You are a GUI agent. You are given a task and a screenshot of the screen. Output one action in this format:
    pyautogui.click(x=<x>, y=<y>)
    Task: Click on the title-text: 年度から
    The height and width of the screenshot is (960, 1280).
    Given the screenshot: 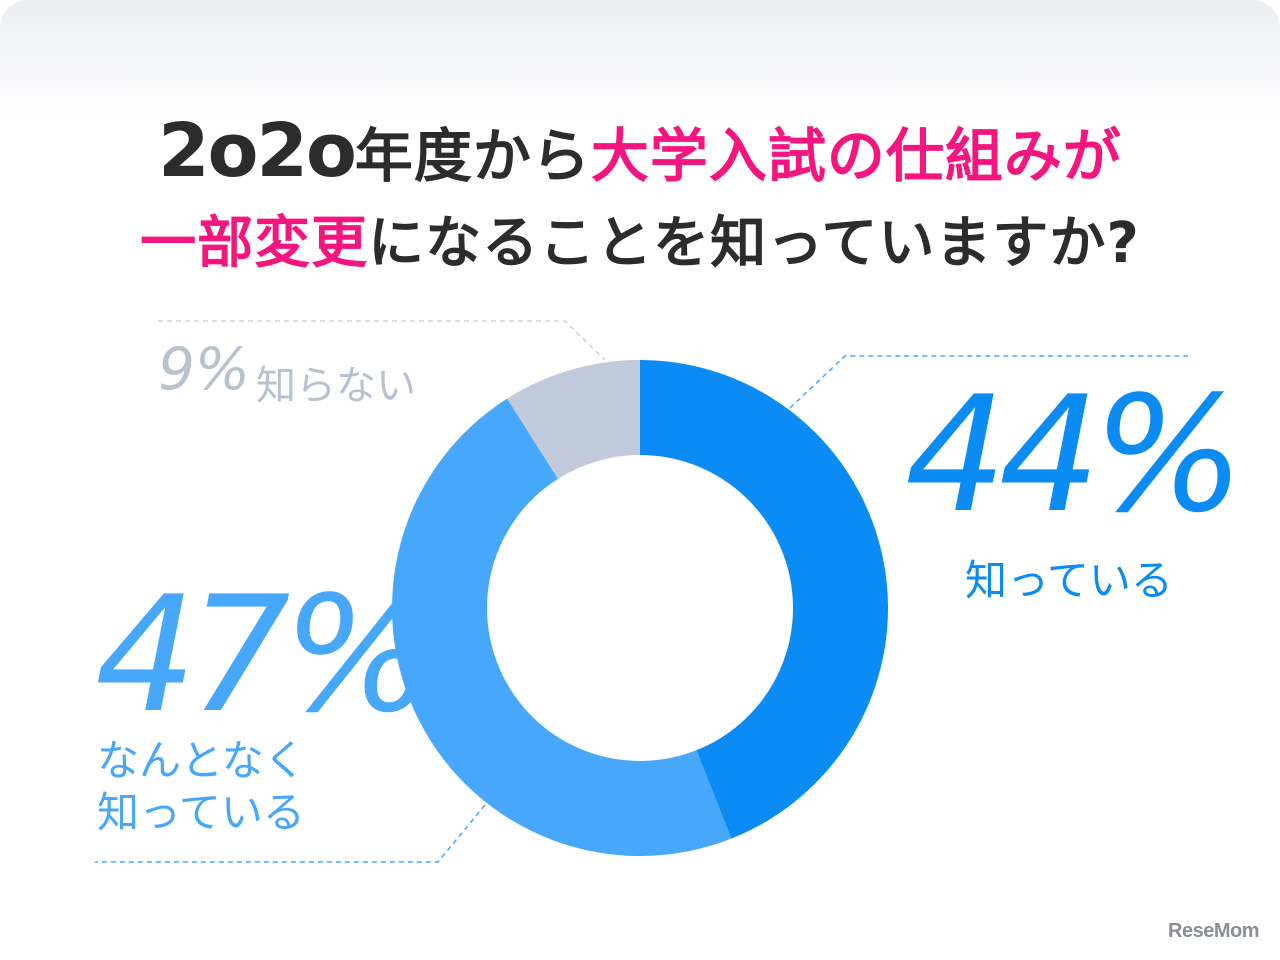 What is the action you would take?
    pyautogui.click(x=472, y=156)
    